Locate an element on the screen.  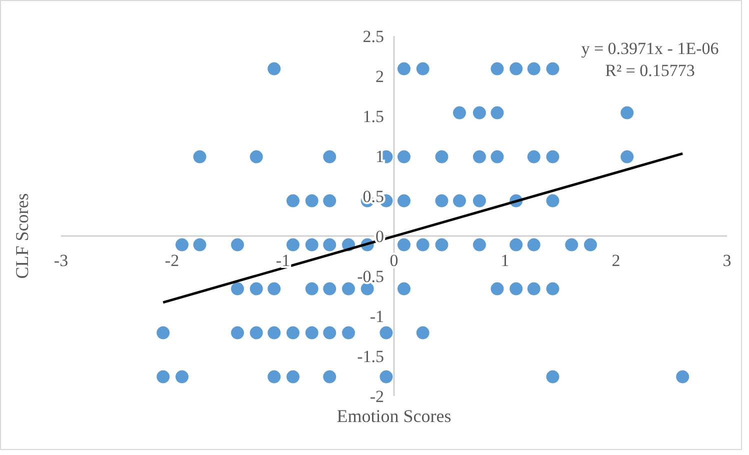
x-tick-label: -3 is located at coordinates (61, 260).